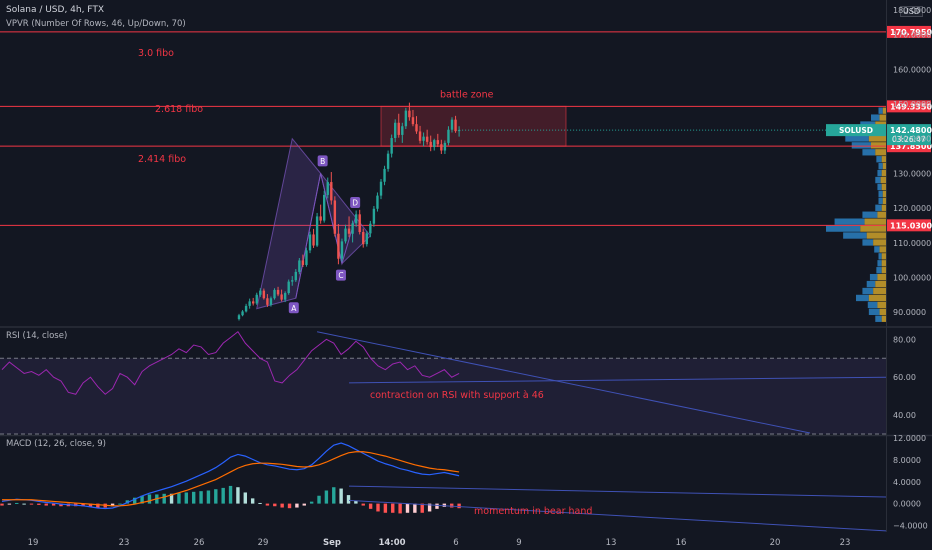  What do you see at coordinates (37, 336) in the screenshot?
I see `rsi-title: RSI (14, close)` at bounding box center [37, 336].